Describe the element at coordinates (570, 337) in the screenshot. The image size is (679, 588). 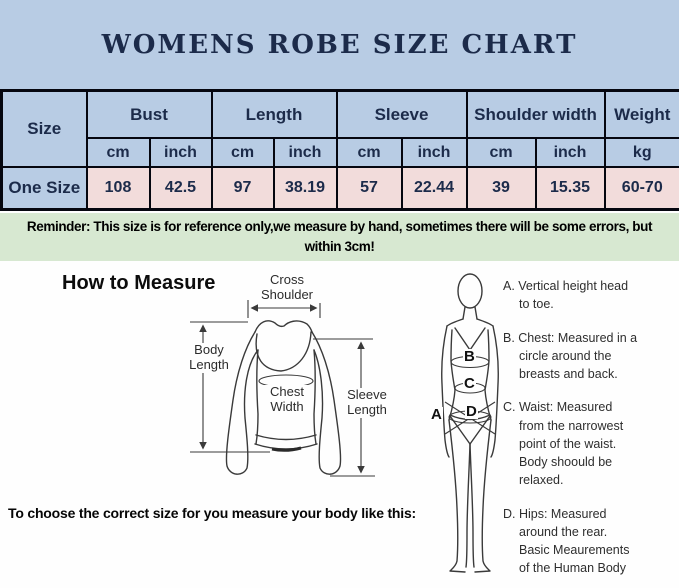
I see `note-line: B. Chest: Measured in a` at that location.